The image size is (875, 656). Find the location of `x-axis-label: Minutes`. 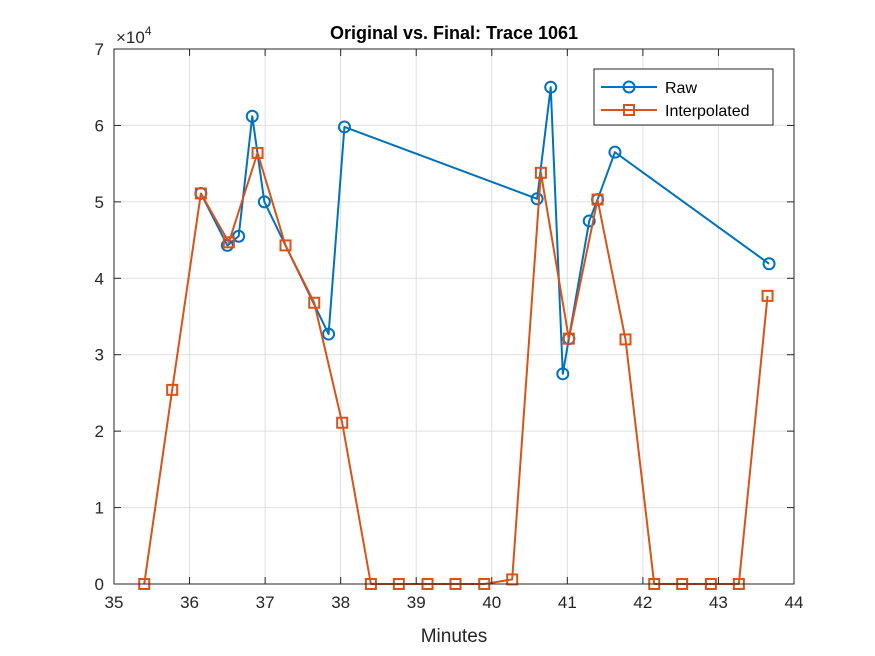

x-axis-label: Minutes is located at coordinates (454, 636).